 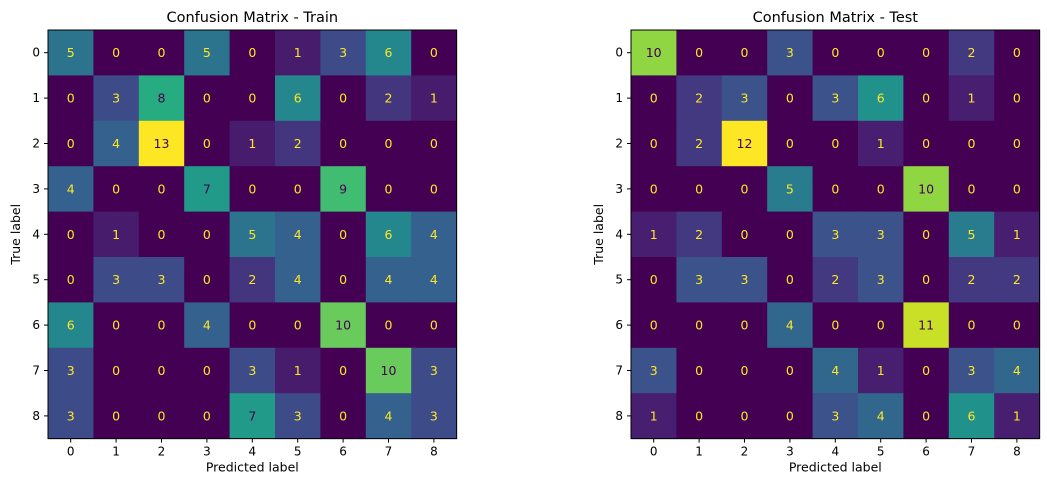 What do you see at coordinates (619, 280) in the screenshot?
I see `chart-1-ytick-label-5: 5` at bounding box center [619, 280].